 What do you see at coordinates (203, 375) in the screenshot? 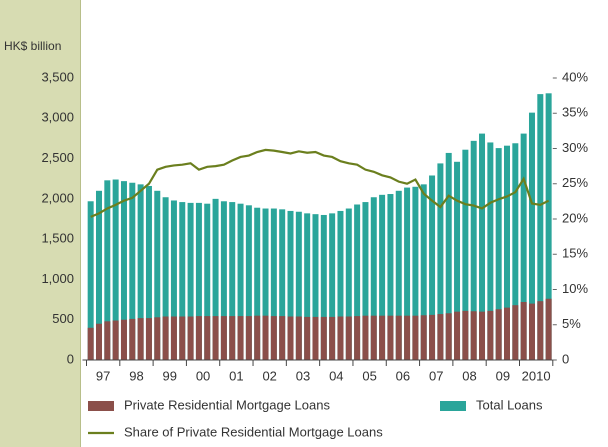
I see `x-tick-label: 00` at bounding box center [203, 375].